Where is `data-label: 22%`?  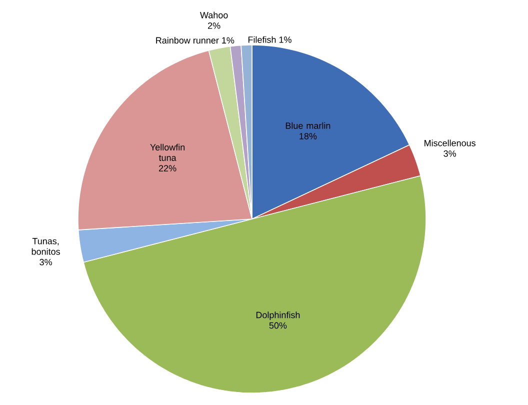
data-label: 22% is located at coordinates (167, 168).